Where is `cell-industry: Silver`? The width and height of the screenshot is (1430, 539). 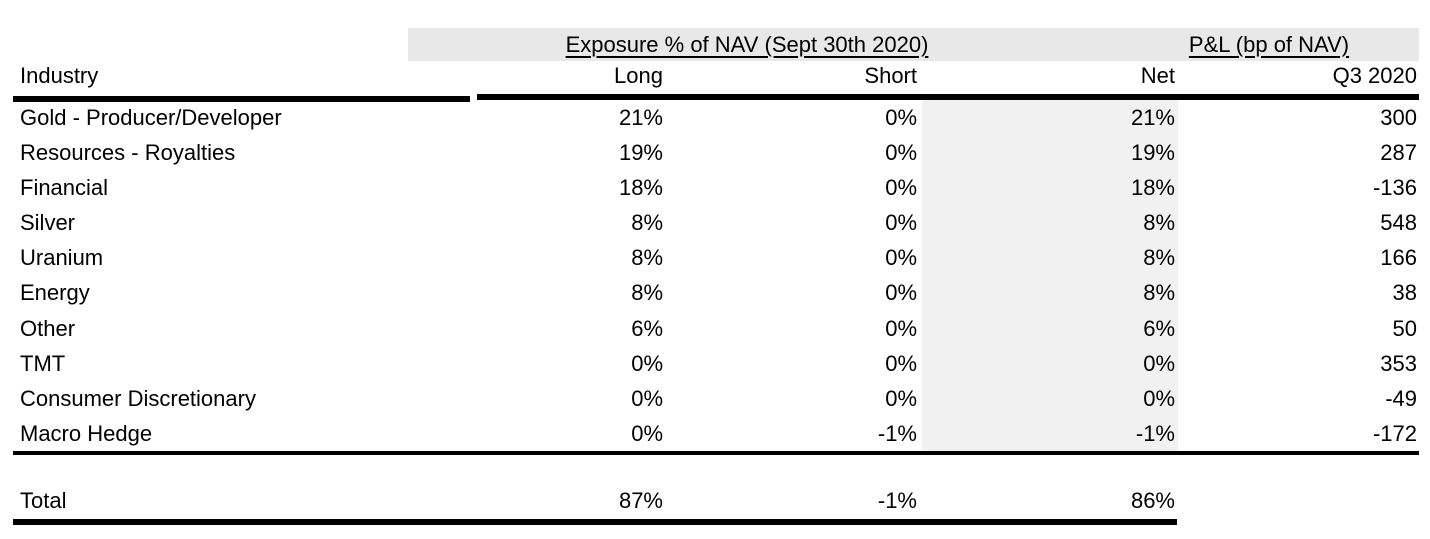 cell-industry: Silver is located at coordinates (48, 223).